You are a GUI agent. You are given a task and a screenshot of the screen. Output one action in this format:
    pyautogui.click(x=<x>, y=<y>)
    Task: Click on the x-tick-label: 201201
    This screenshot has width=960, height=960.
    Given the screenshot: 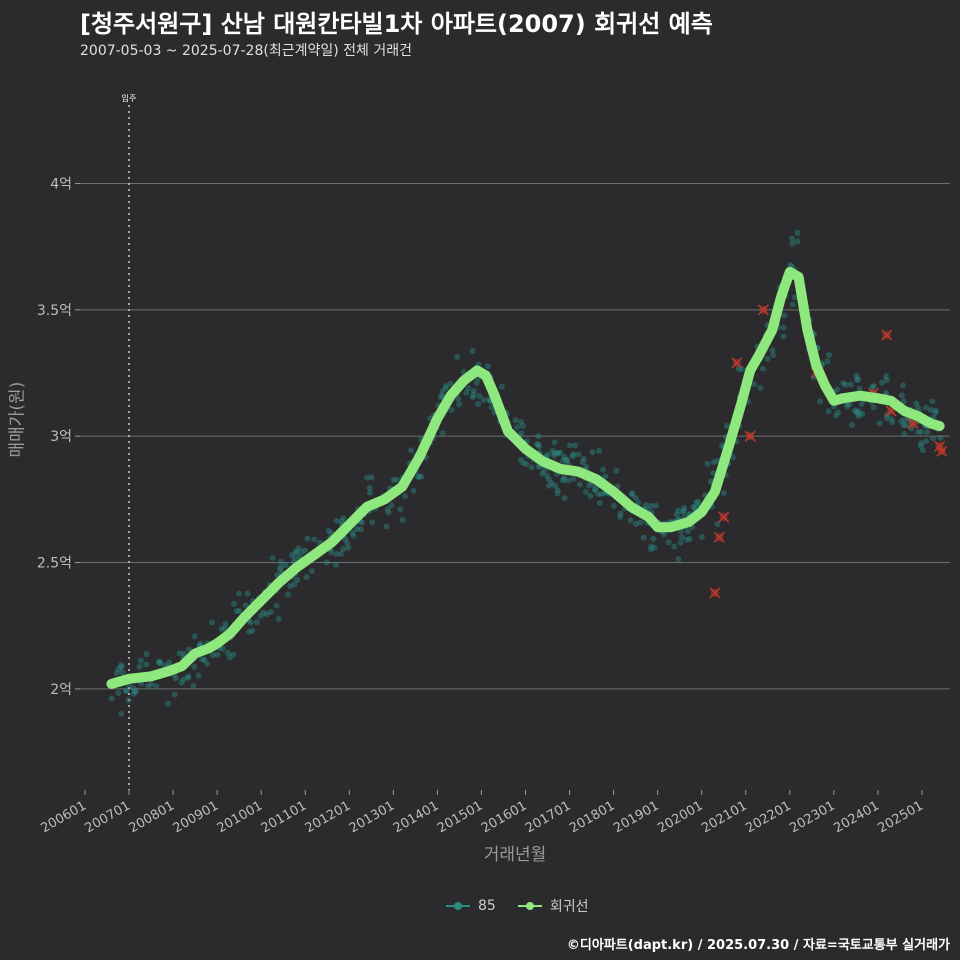 What is the action you would take?
    pyautogui.click(x=328, y=817)
    